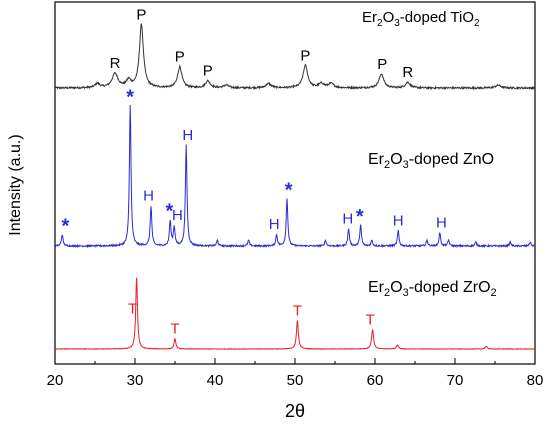 This screenshot has height=436, width=550. What do you see at coordinates (455, 380) in the screenshot?
I see `x-tick-label: 70` at bounding box center [455, 380].